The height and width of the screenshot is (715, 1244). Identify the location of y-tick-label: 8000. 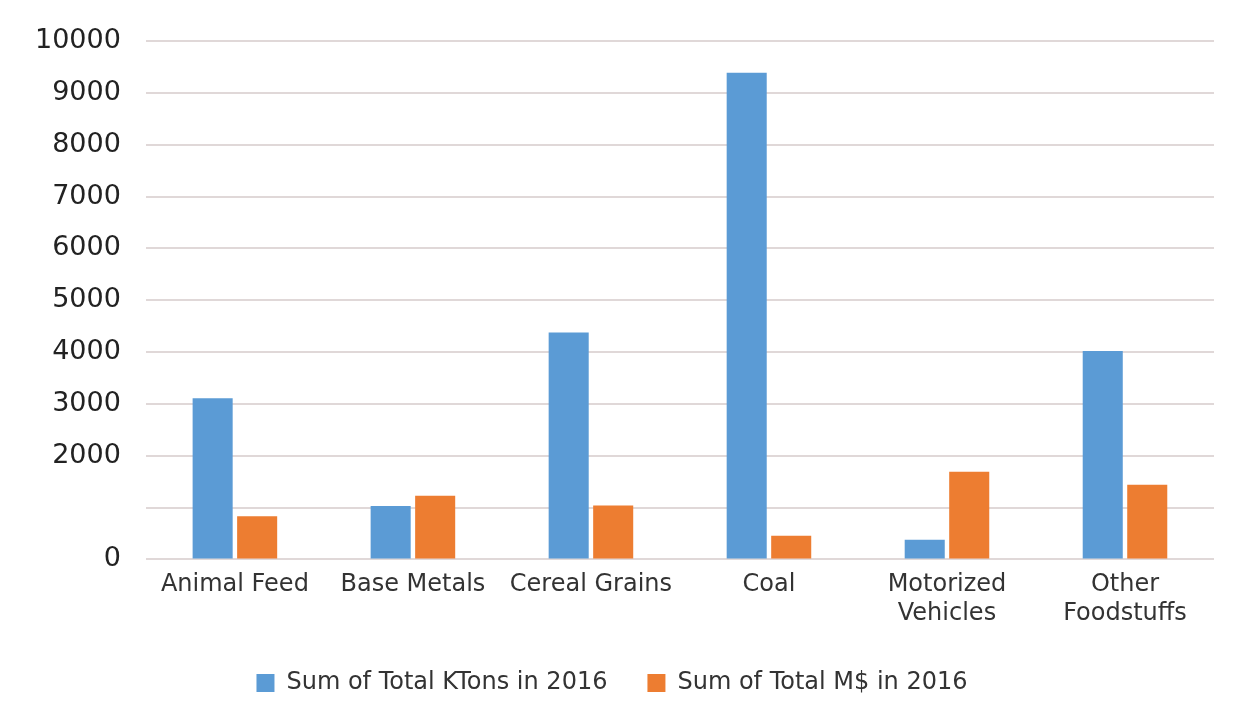
(86, 142).